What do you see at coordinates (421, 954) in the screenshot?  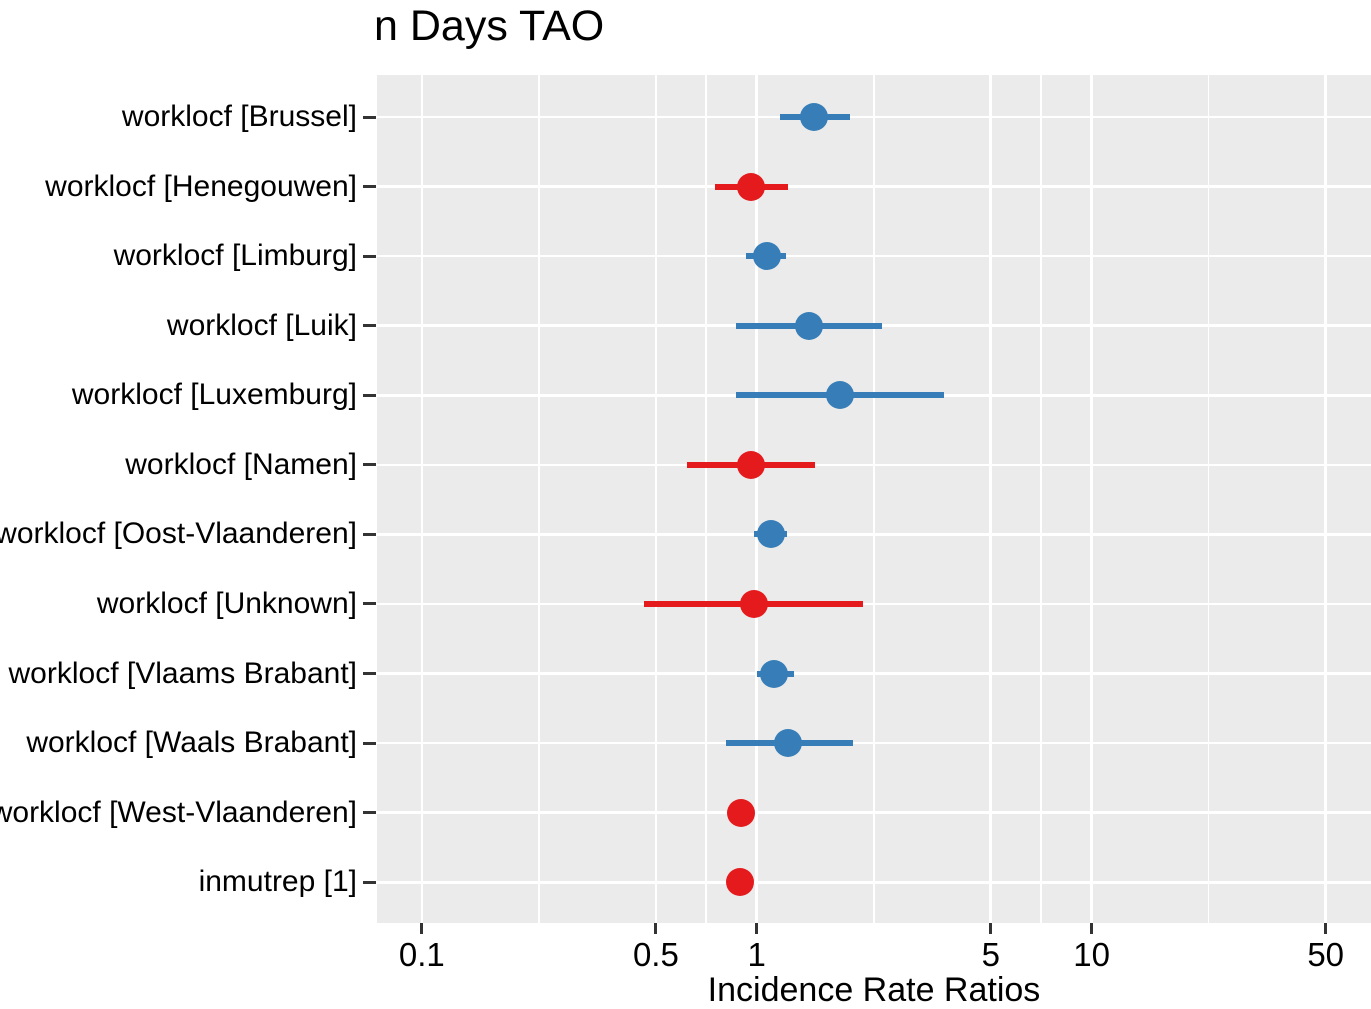 I see `x-tick-label: 0.1` at bounding box center [421, 954].